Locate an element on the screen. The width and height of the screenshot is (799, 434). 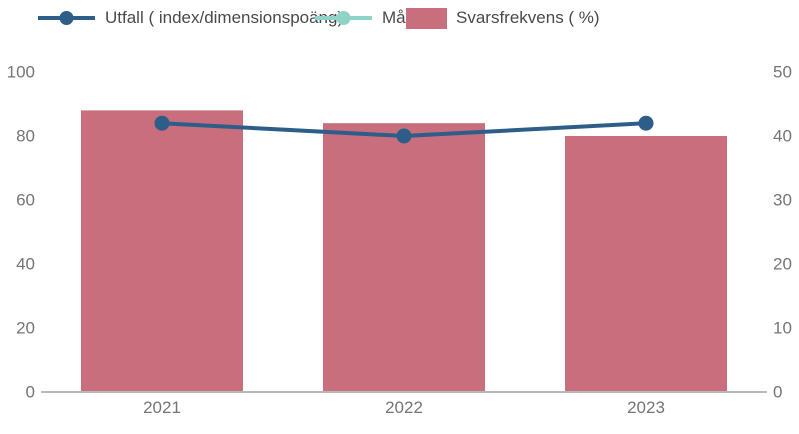
y-axis-left-tick-label: 20 is located at coordinates (25, 328).